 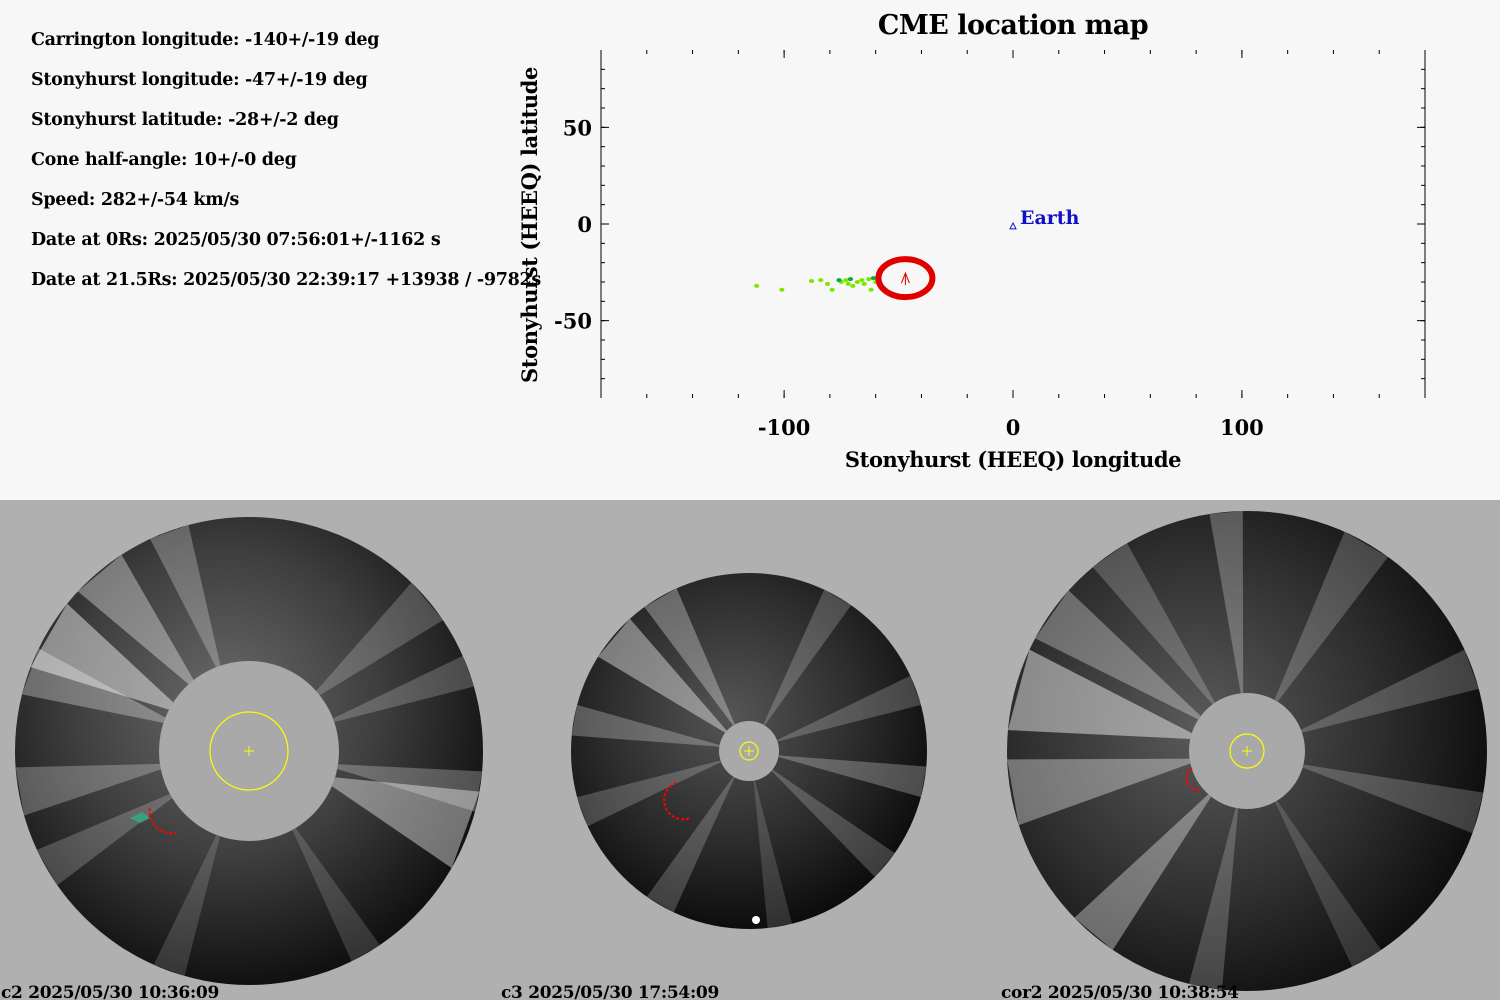 What do you see at coordinates (529, 225) in the screenshot?
I see `y-axis-label: Stonyhurst (HEEQ) latitude` at bounding box center [529, 225].